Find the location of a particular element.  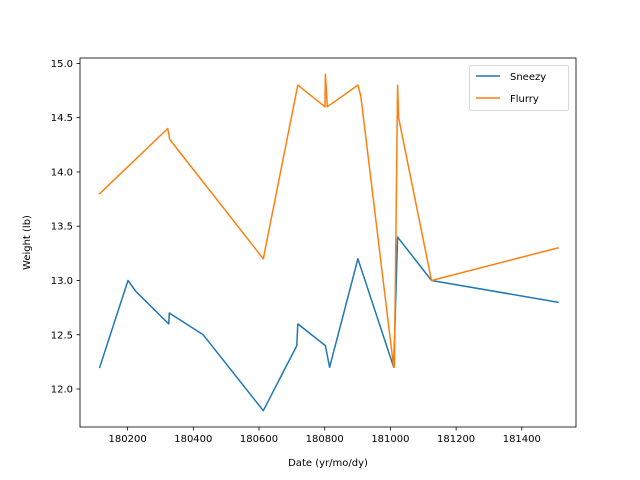

x-tick-label: 180600 is located at coordinates (259, 439).